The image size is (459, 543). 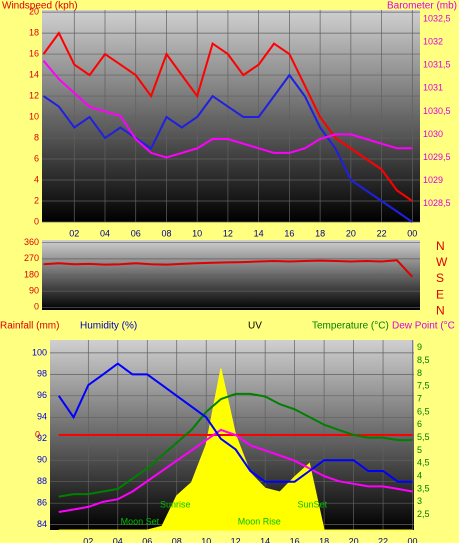 What do you see at coordinates (42, 417) in the screenshot?
I see `y-tick-label: 94` at bounding box center [42, 417].